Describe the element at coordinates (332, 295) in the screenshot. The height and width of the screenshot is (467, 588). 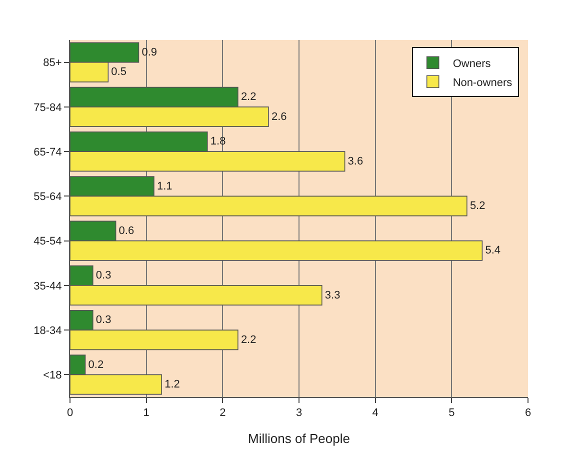
I see `data-label: 3.3` at that location.